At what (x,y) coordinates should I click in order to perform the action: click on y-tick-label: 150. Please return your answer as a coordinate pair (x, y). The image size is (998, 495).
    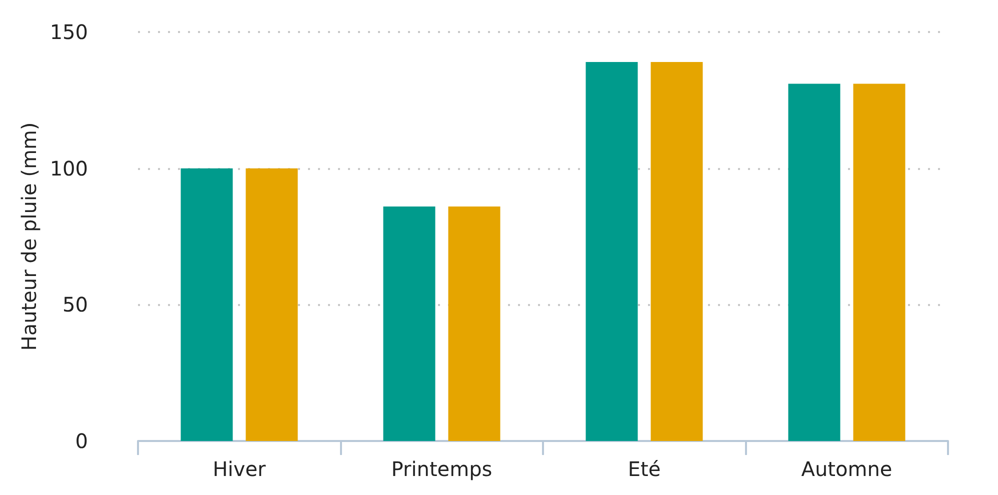
    Looking at the image, I should click on (69, 32).